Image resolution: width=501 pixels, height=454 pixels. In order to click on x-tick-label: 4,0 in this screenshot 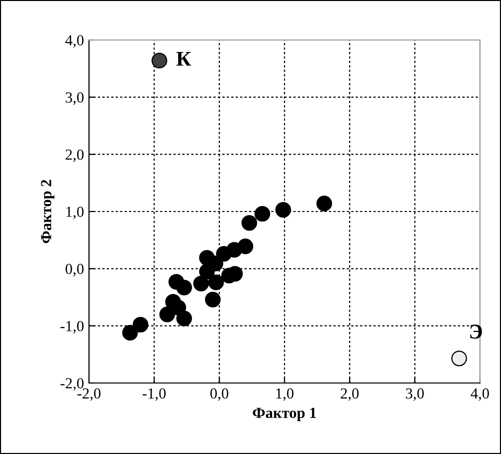, I will do `click(479, 394)`.